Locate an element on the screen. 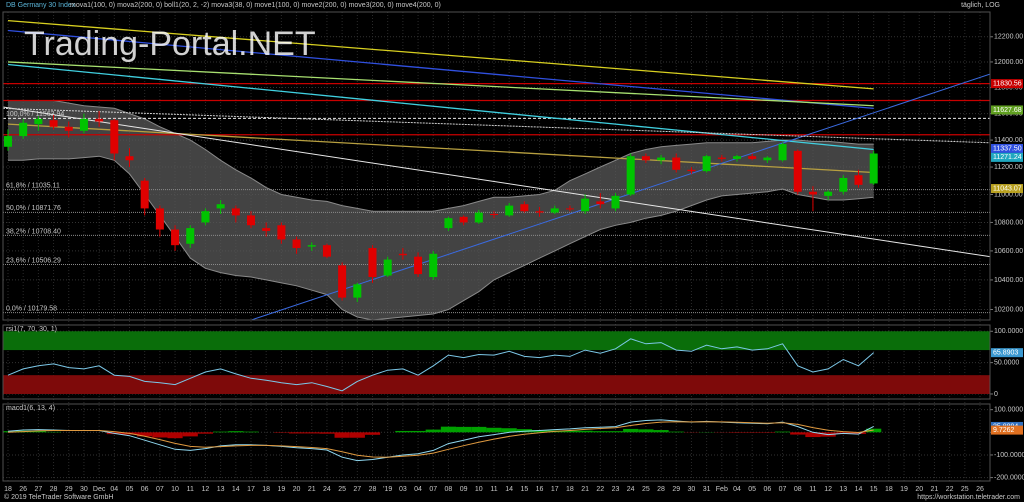 The height and width of the screenshot is (502, 1024). macd-line is located at coordinates (440, 439).